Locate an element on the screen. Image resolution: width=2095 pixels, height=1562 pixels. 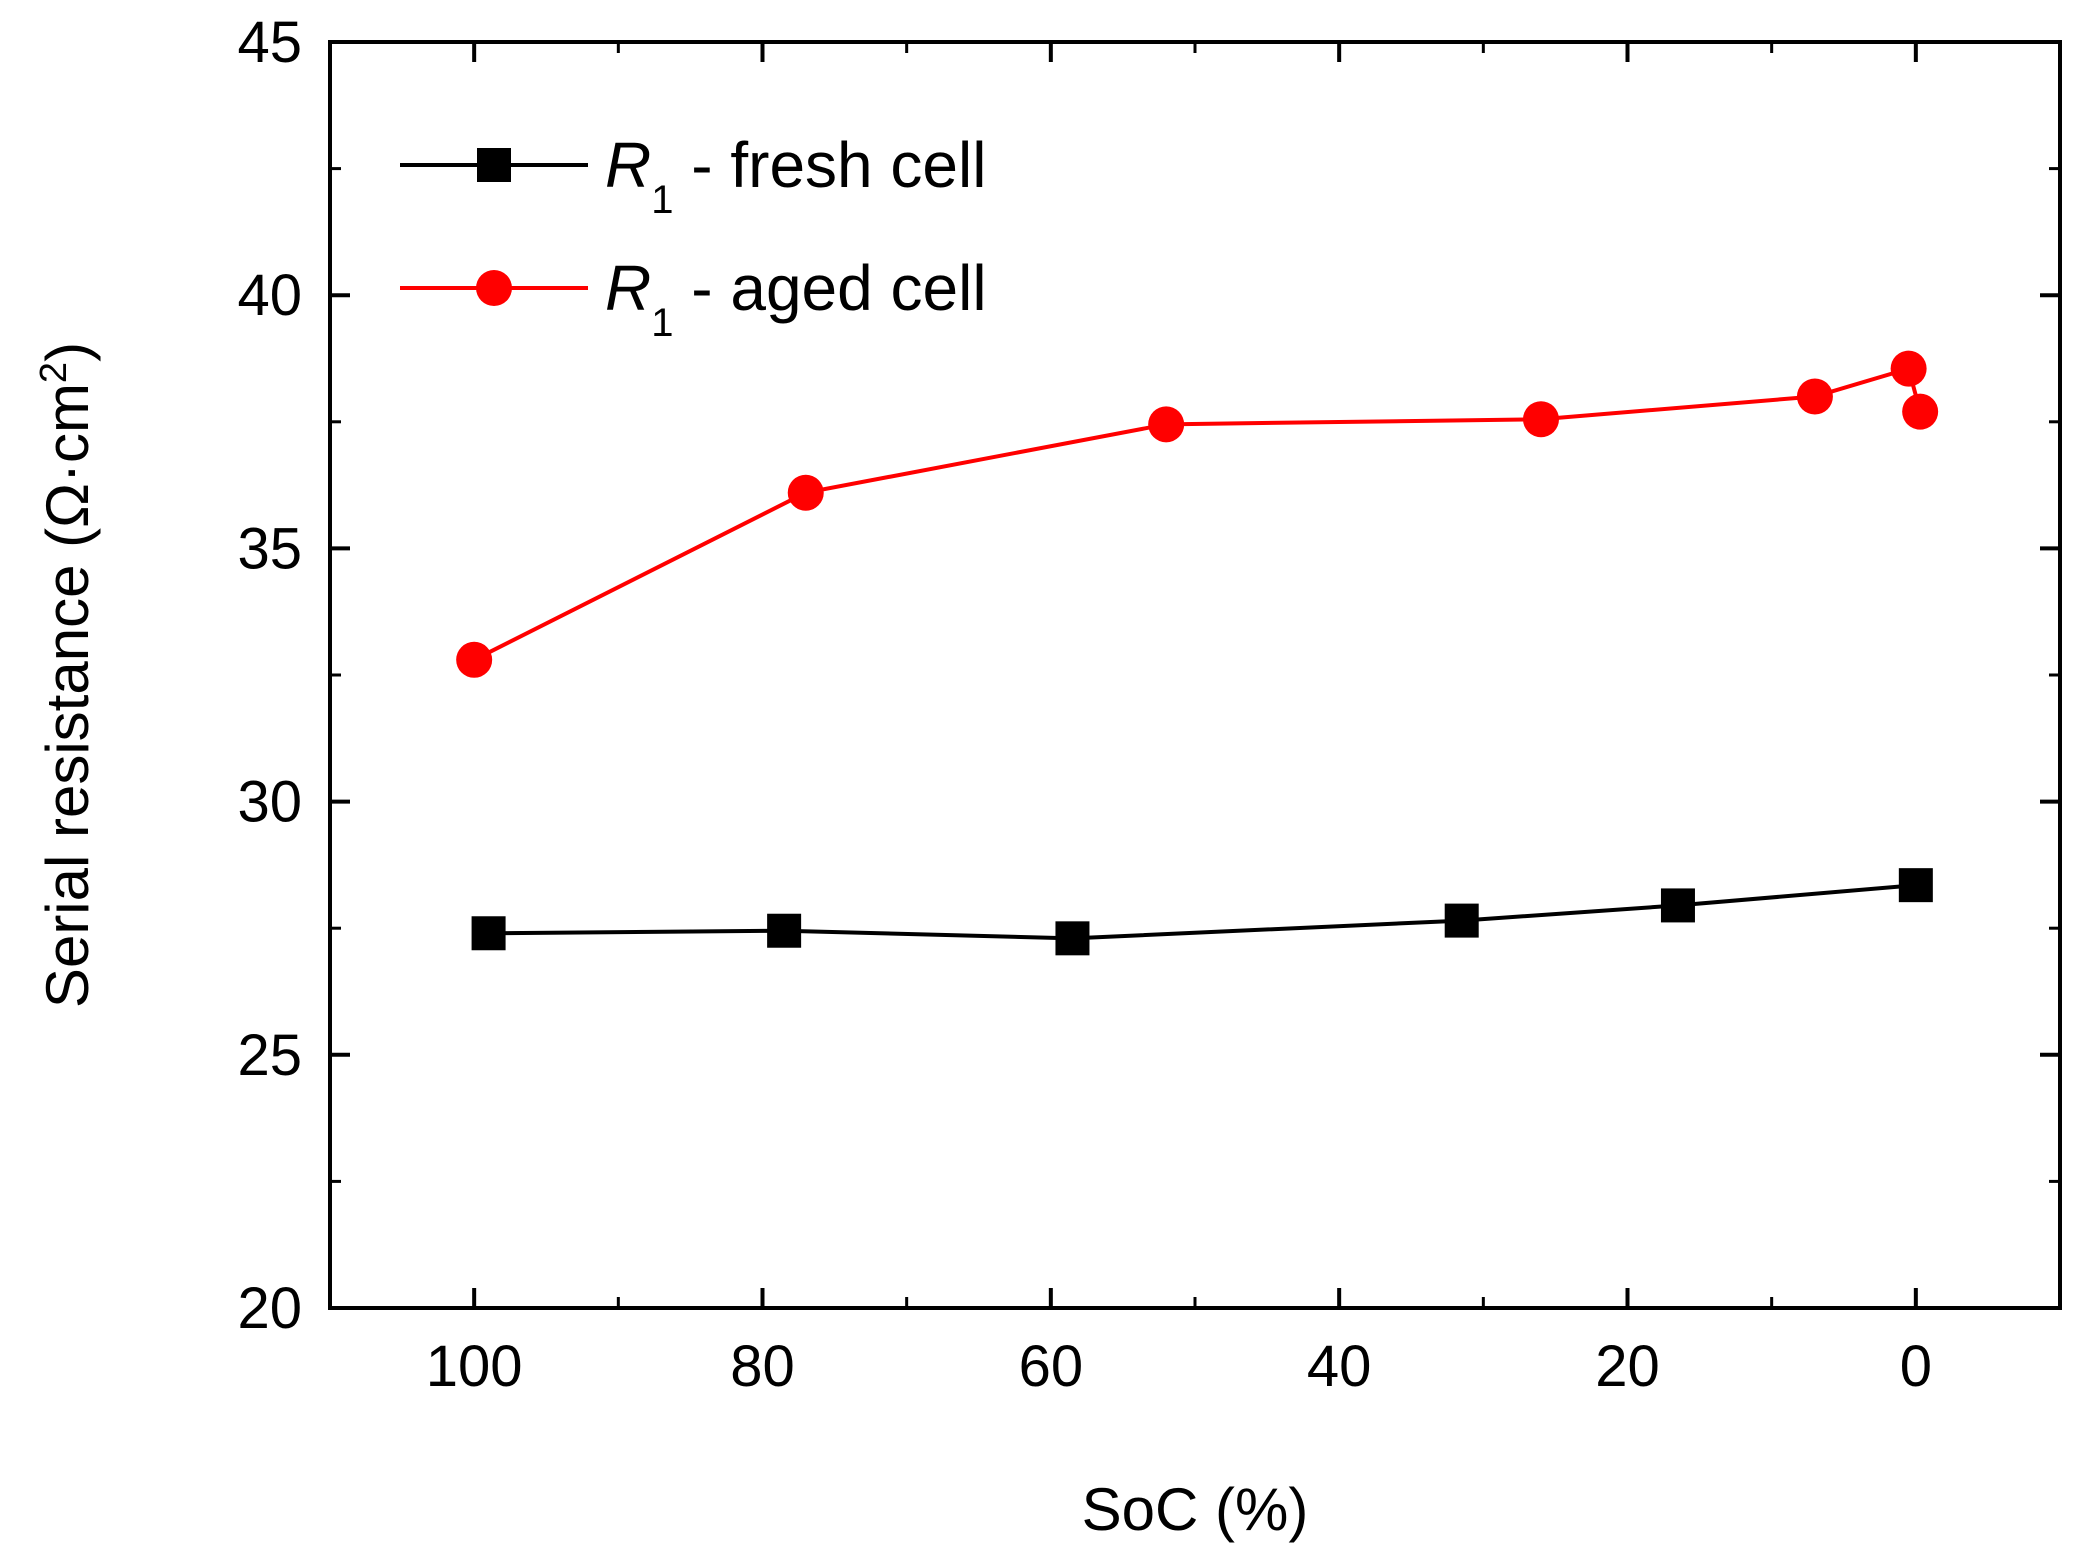
y-axis-title-close: ) is located at coordinates (67, 352).